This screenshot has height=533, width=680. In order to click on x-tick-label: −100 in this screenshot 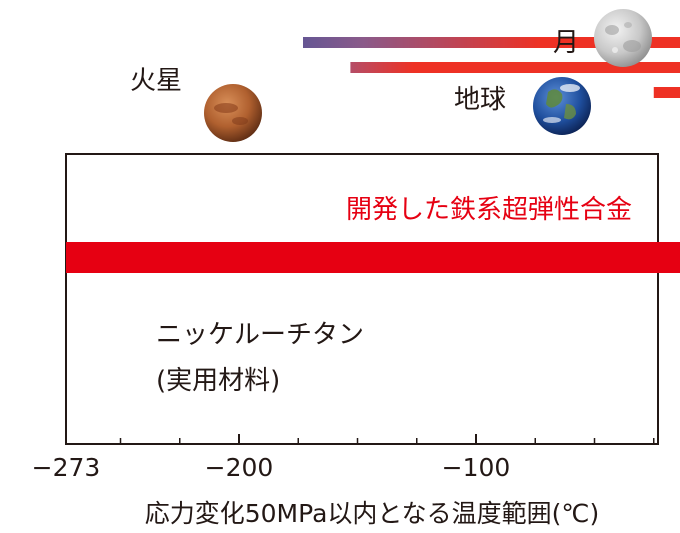, I will do `click(476, 467)`.